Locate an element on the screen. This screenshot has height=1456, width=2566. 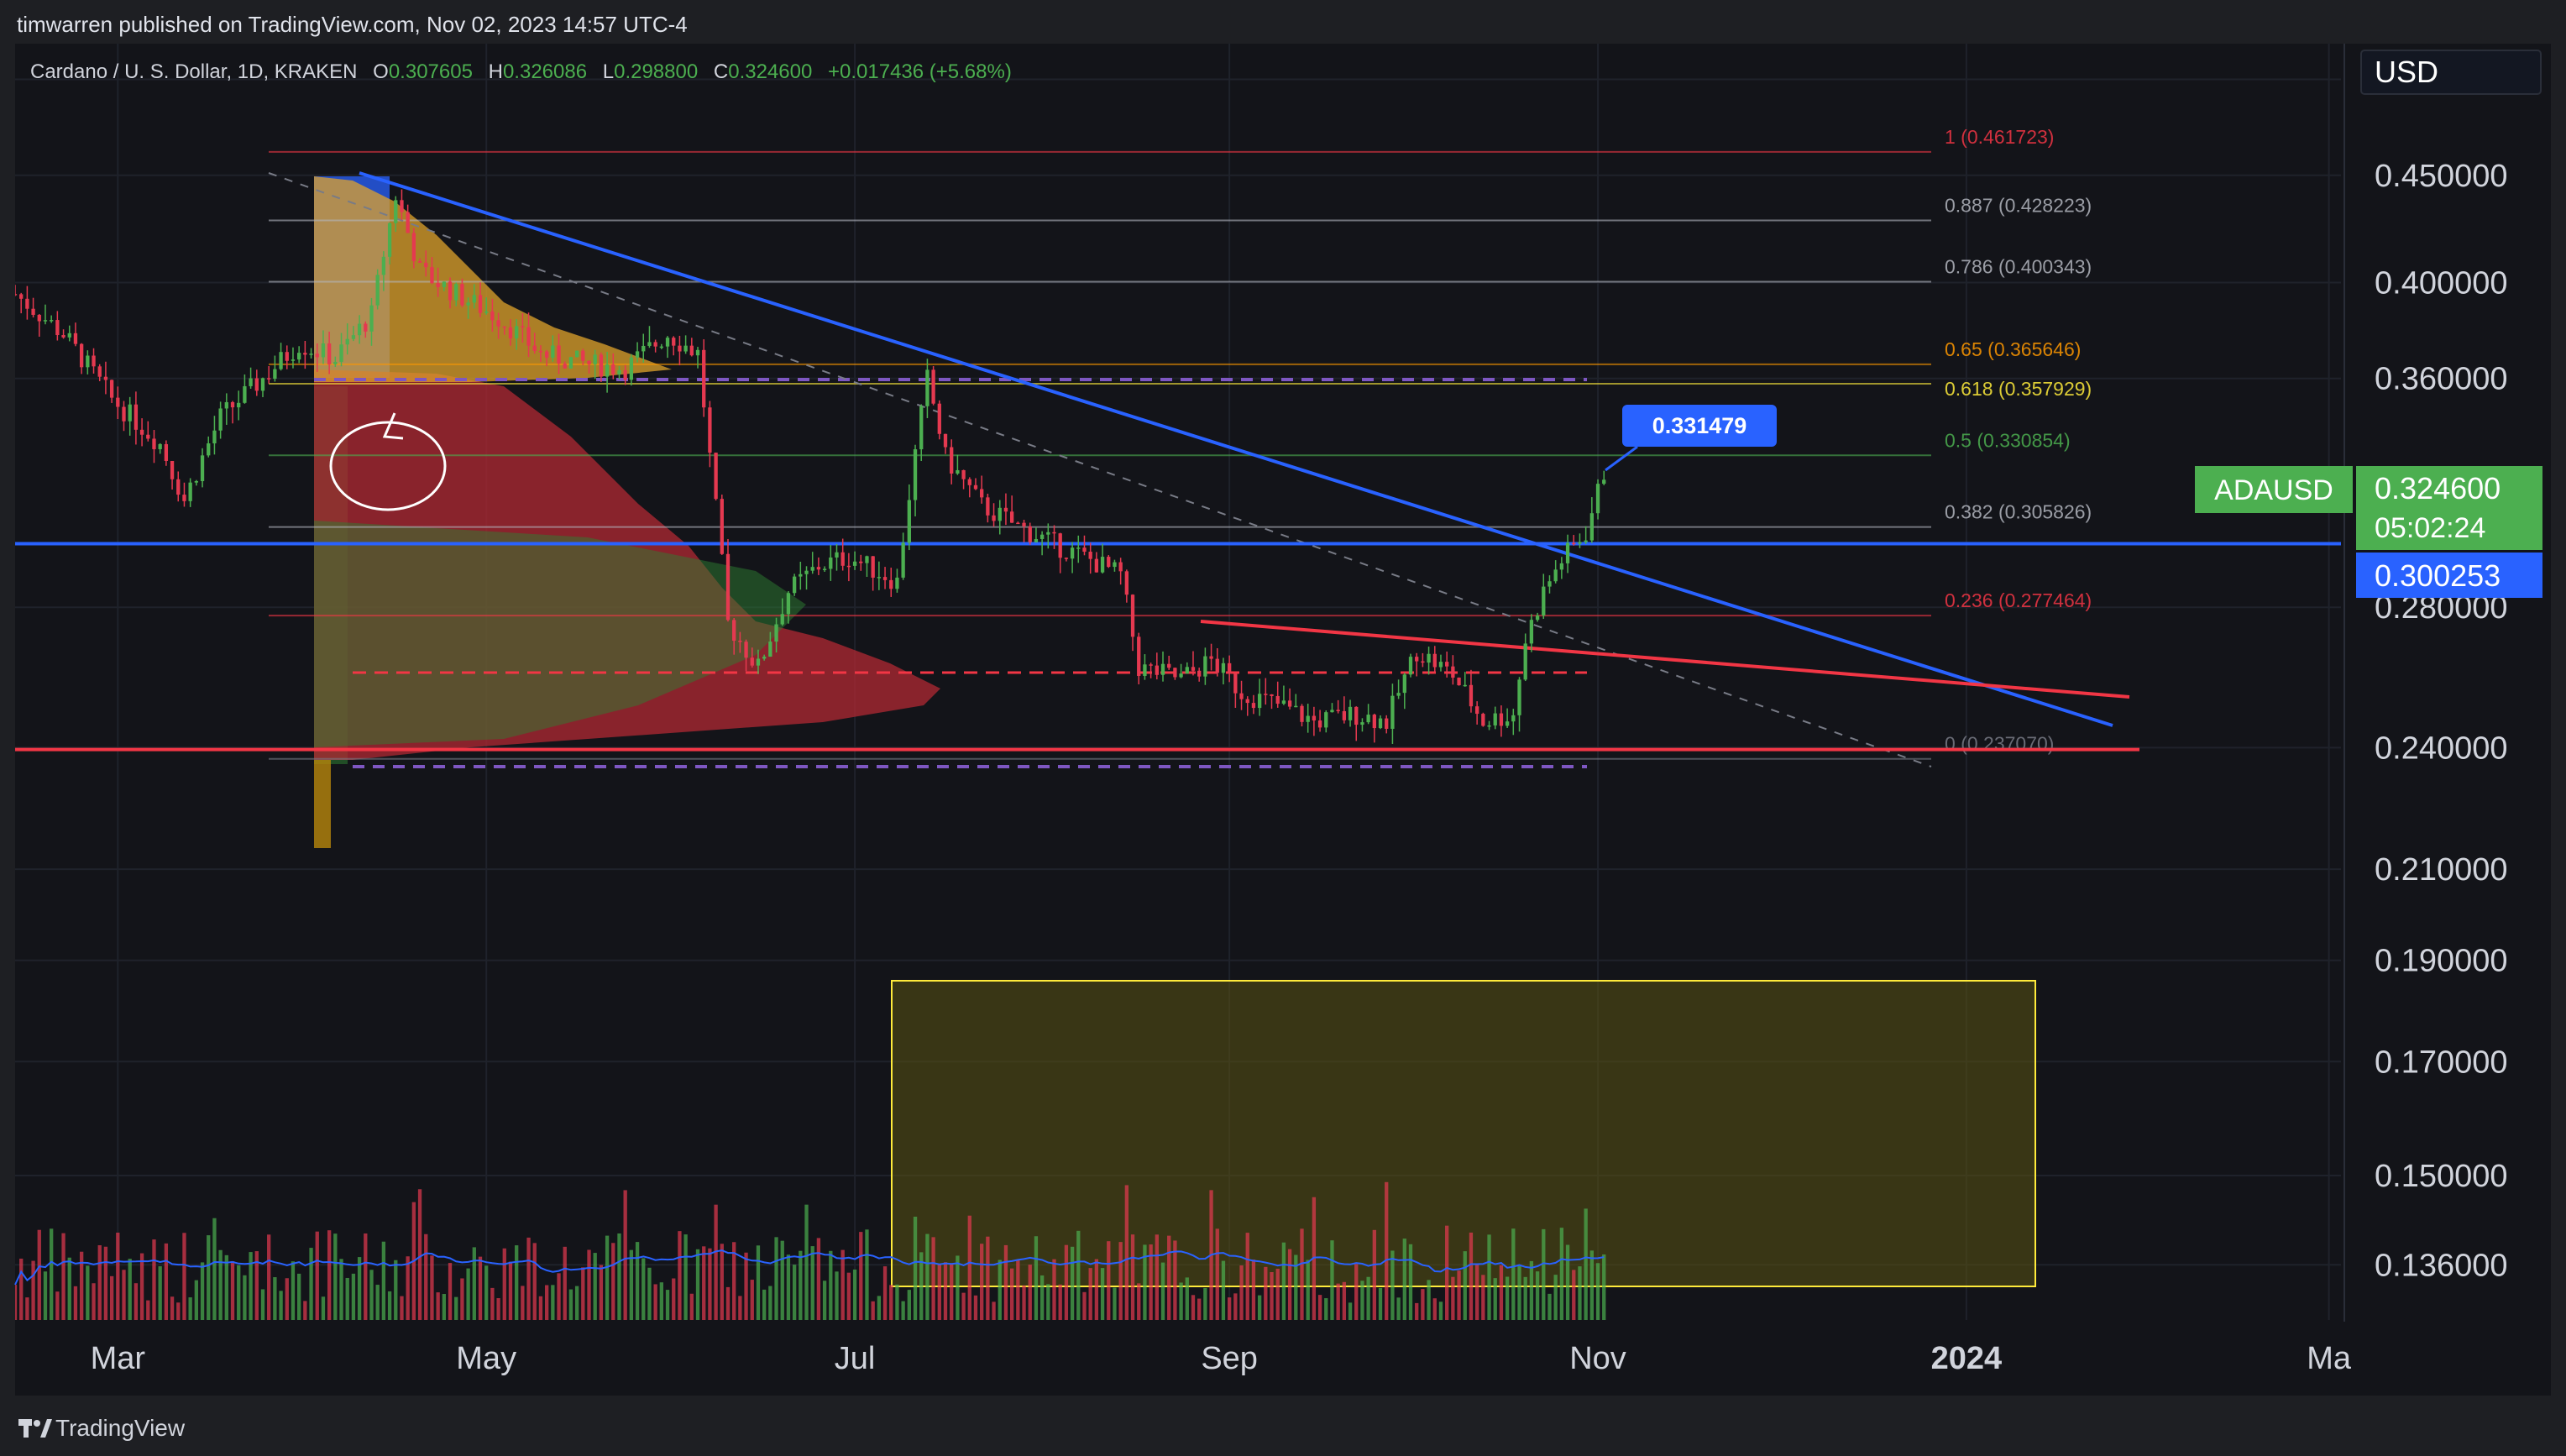
legend-change: +0.017436 (+5.68%) is located at coordinates (920, 71).